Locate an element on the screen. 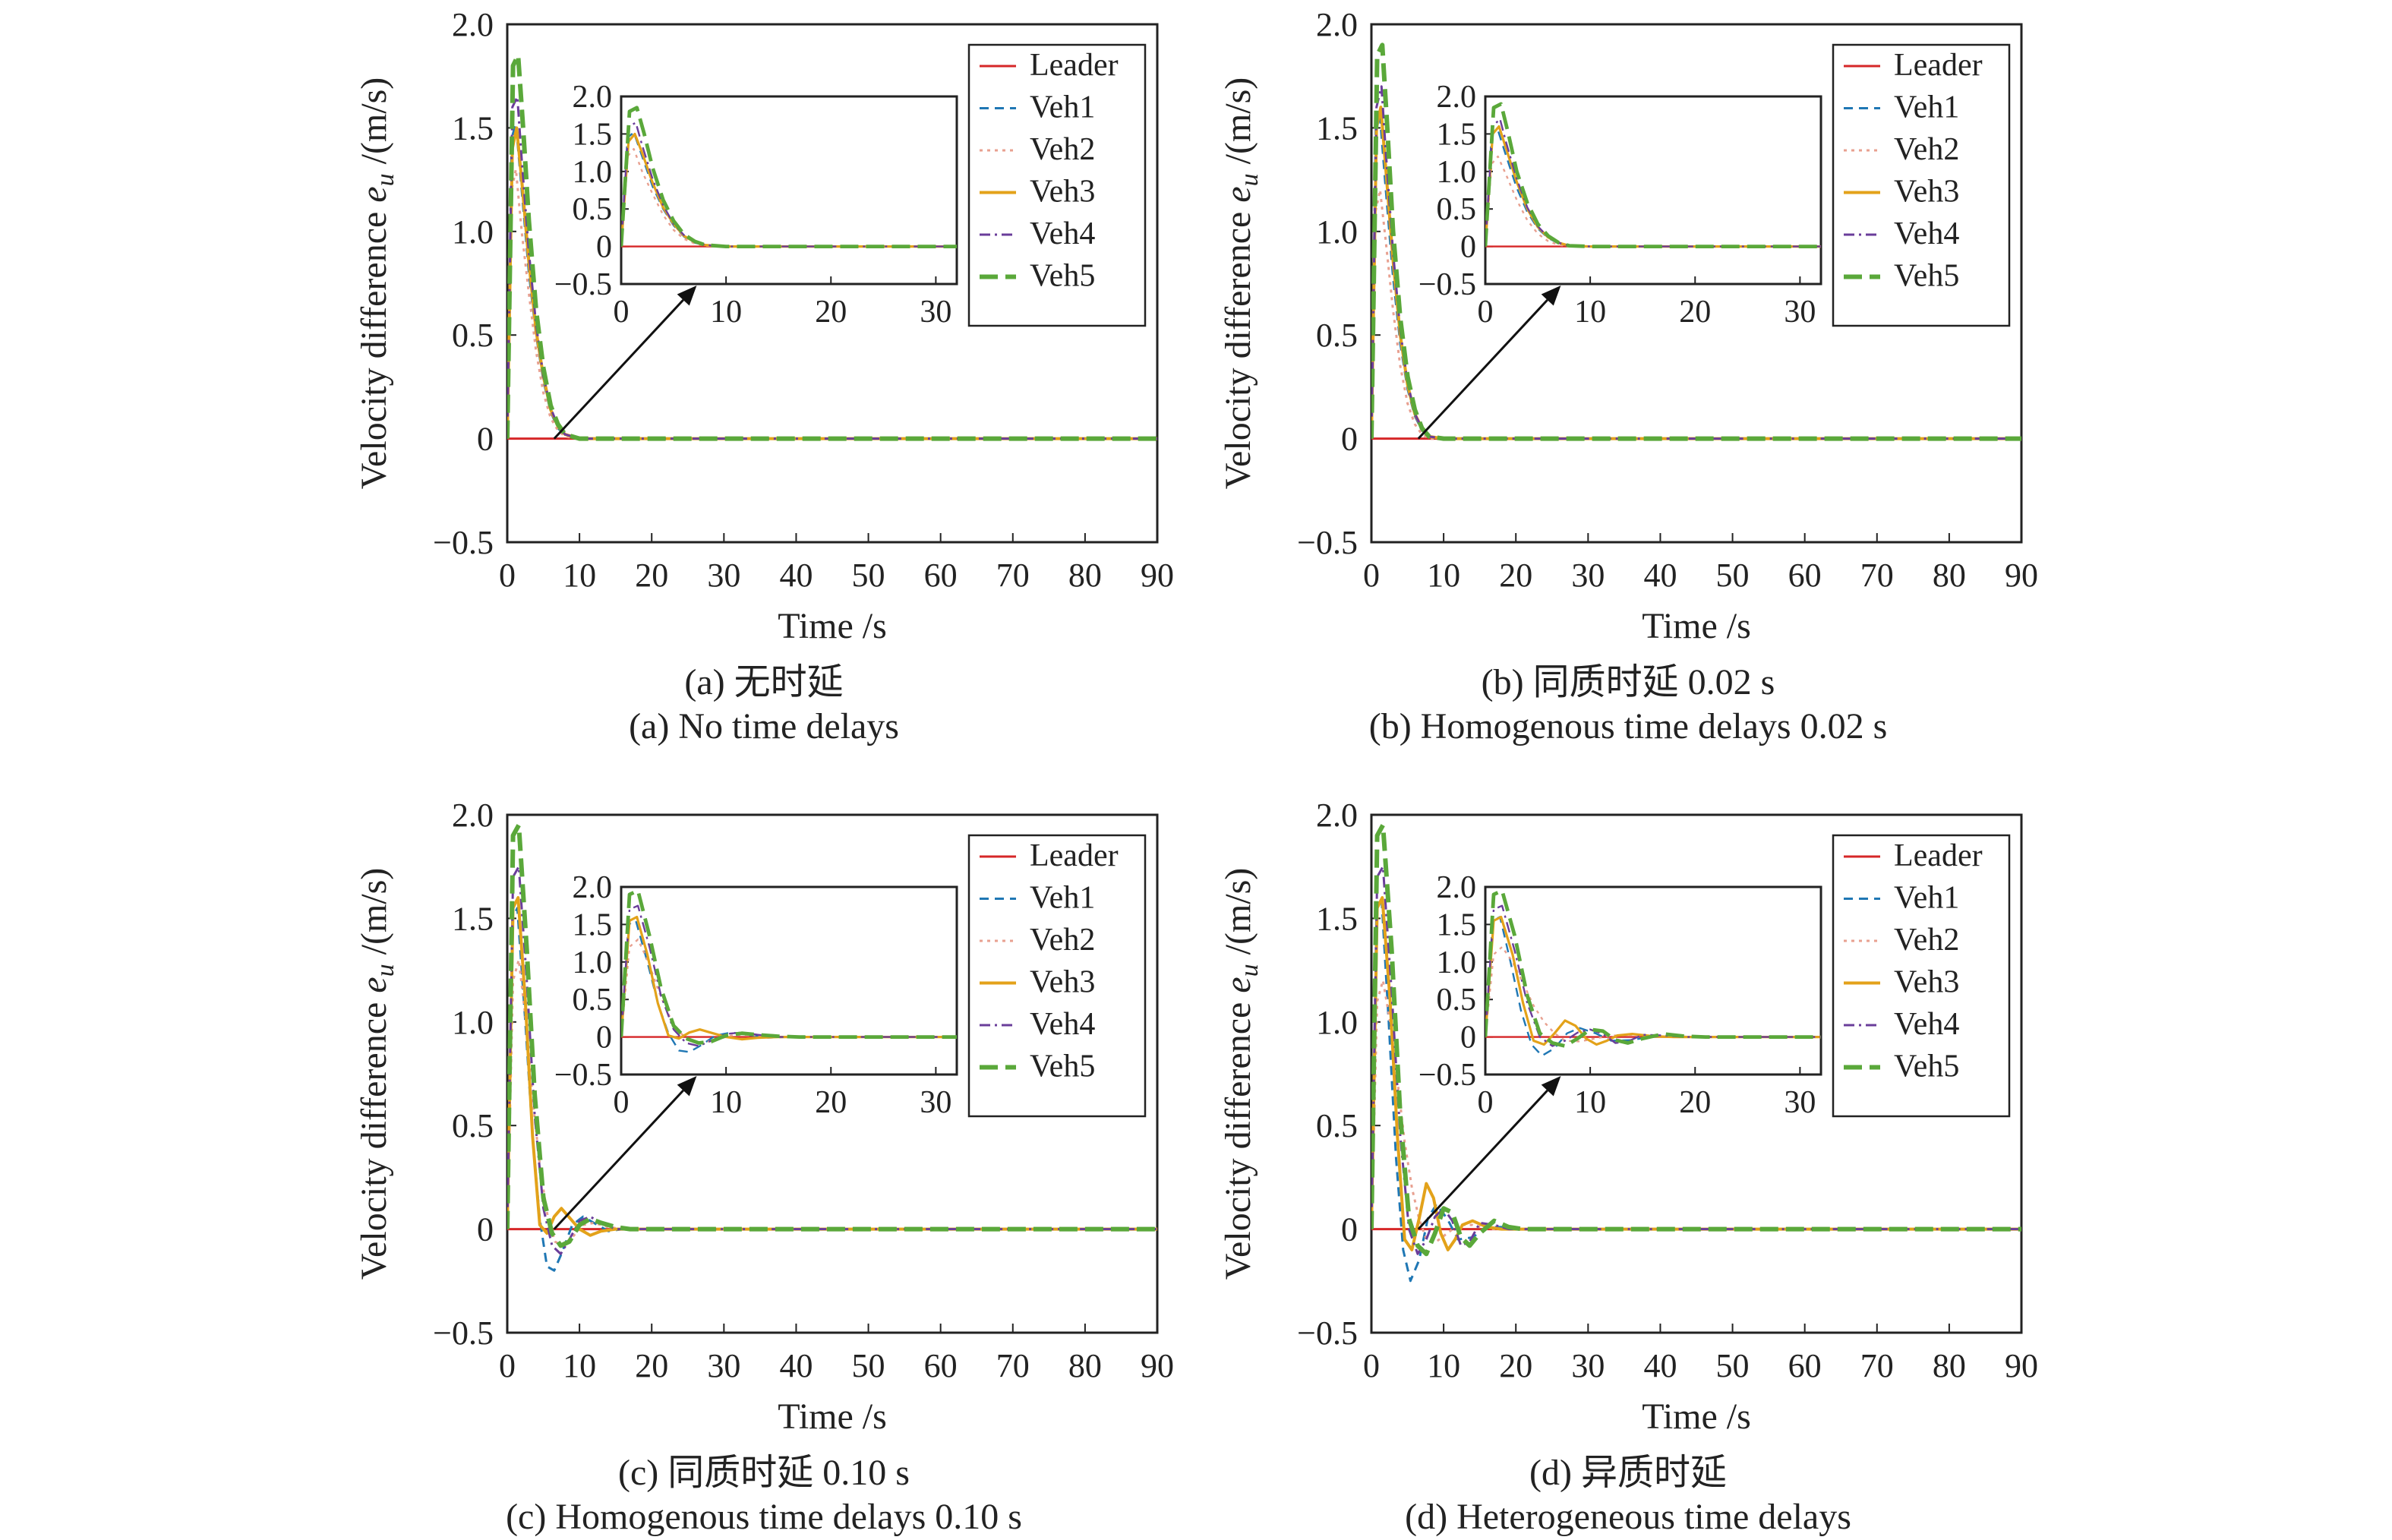 The image size is (2392, 1540). legend-label-veh5: Veh5 is located at coordinates (1926, 1066).